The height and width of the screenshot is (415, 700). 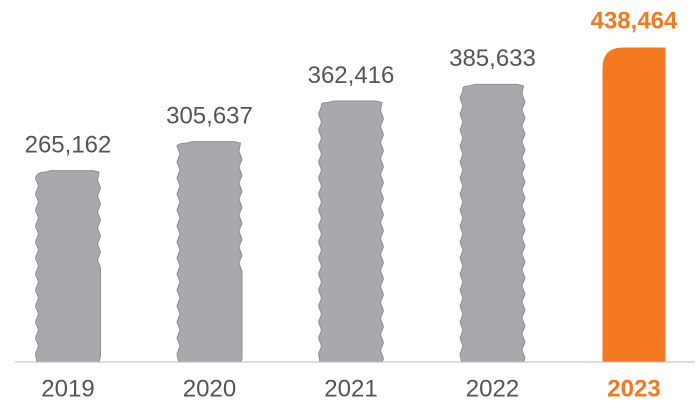 I want to click on value-label: 362,416, so click(x=351, y=75).